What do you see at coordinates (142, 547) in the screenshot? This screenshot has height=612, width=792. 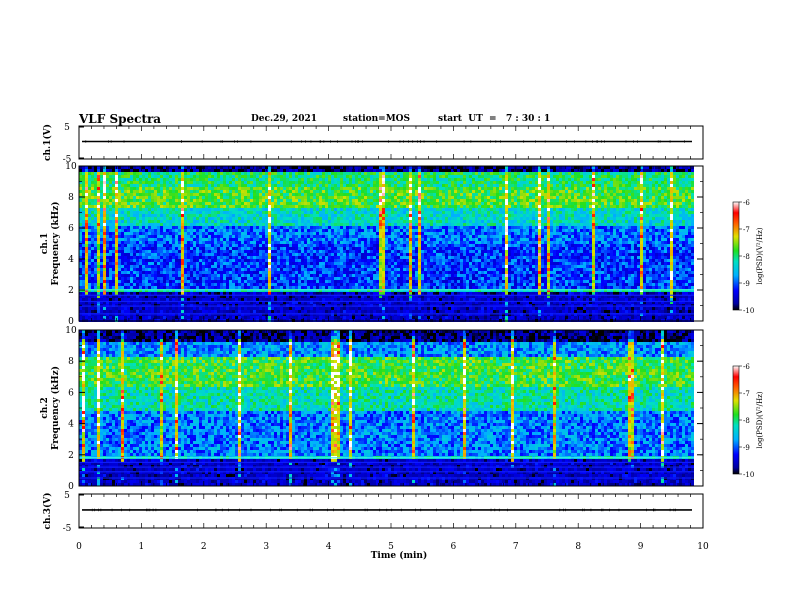 I see `x-tick-label: 1` at bounding box center [142, 547].